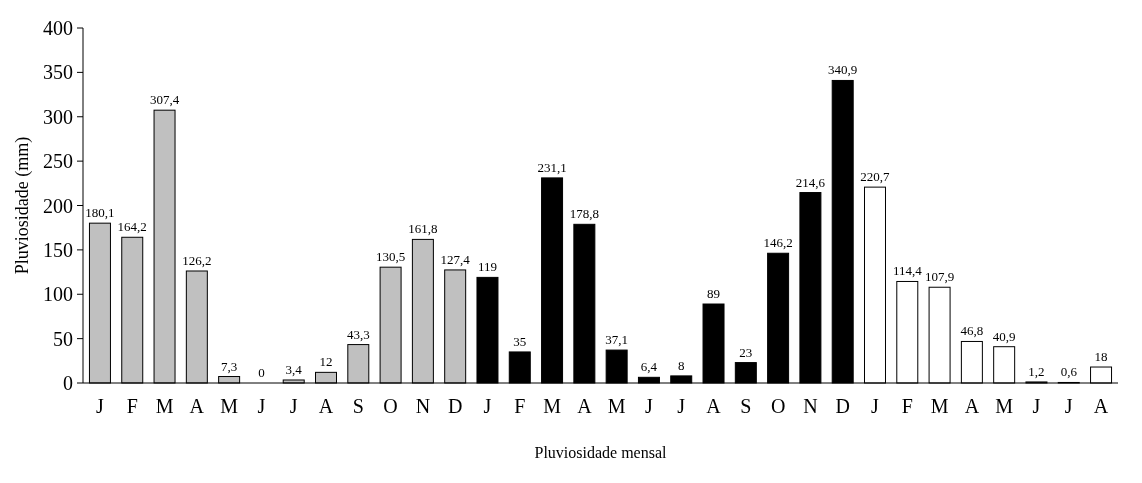 The image size is (1142, 483). What do you see at coordinates (939, 277) in the screenshot?
I see `data-label: 107,9` at bounding box center [939, 277].